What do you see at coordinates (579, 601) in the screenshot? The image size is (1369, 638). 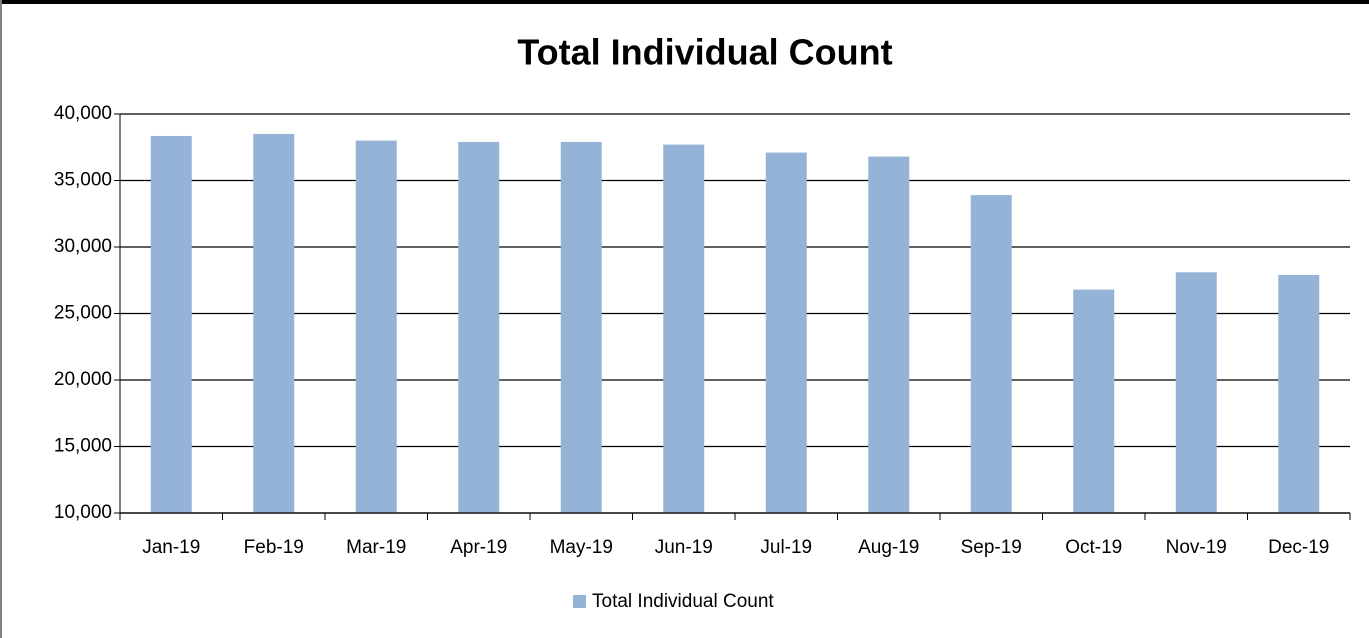 I see `legend-swatch` at bounding box center [579, 601].